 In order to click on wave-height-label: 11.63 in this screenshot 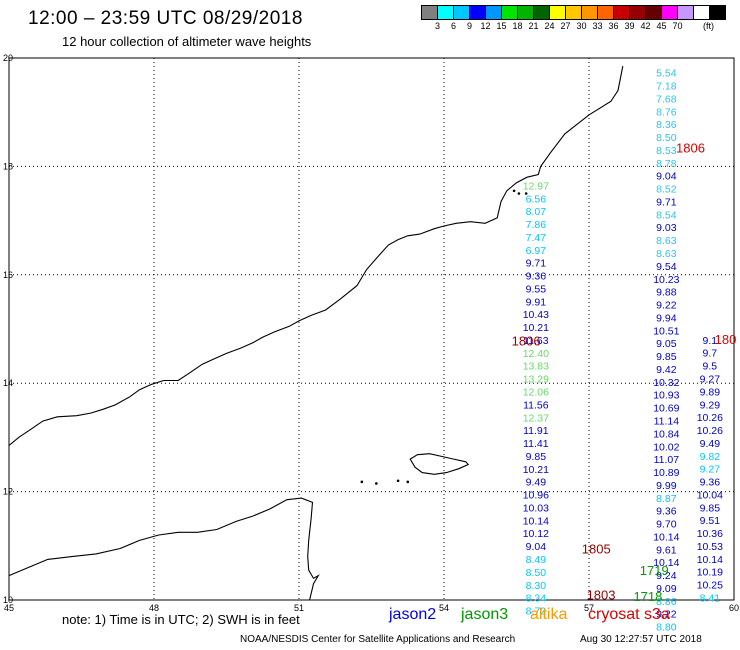, I will do `click(536, 341)`.